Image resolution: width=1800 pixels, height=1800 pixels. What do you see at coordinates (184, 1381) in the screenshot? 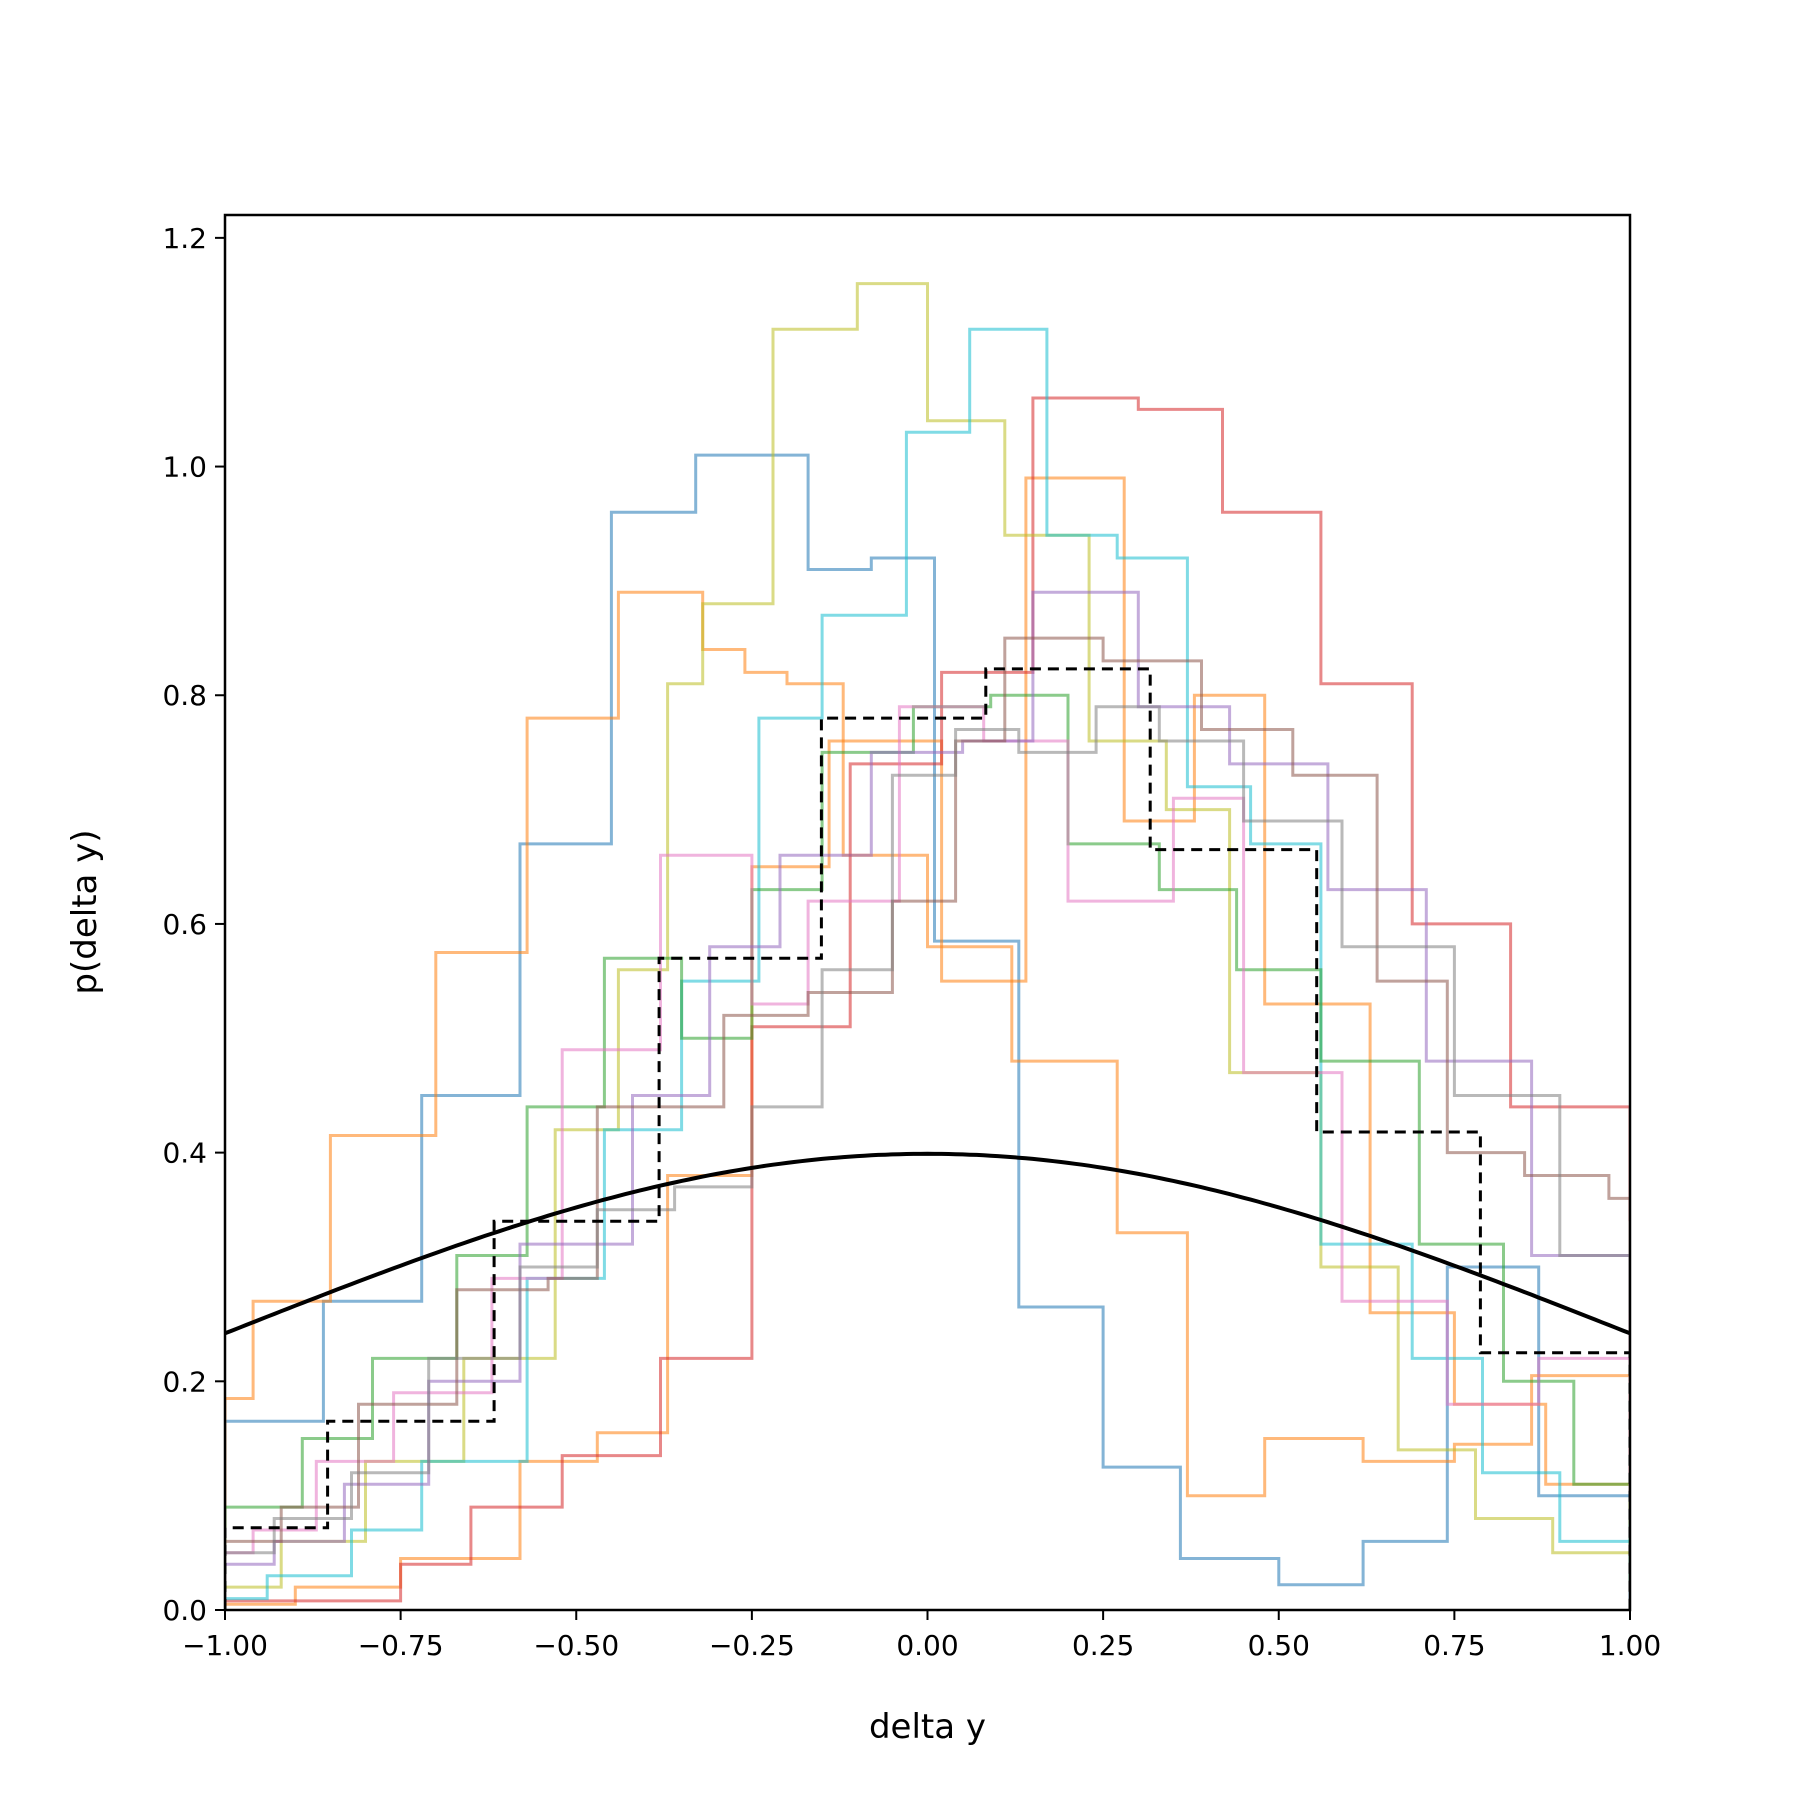
I see `y-tick-label: 0.2` at bounding box center [184, 1381].